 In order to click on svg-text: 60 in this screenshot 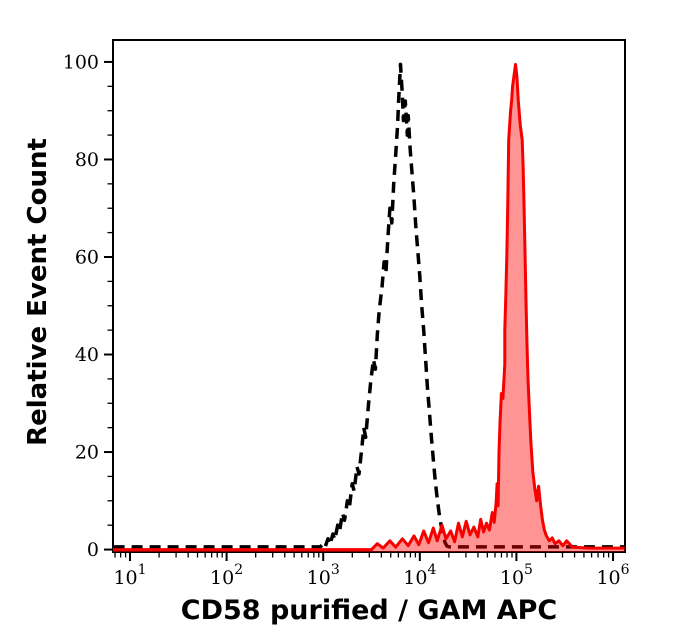, I will do `click(87, 257)`.